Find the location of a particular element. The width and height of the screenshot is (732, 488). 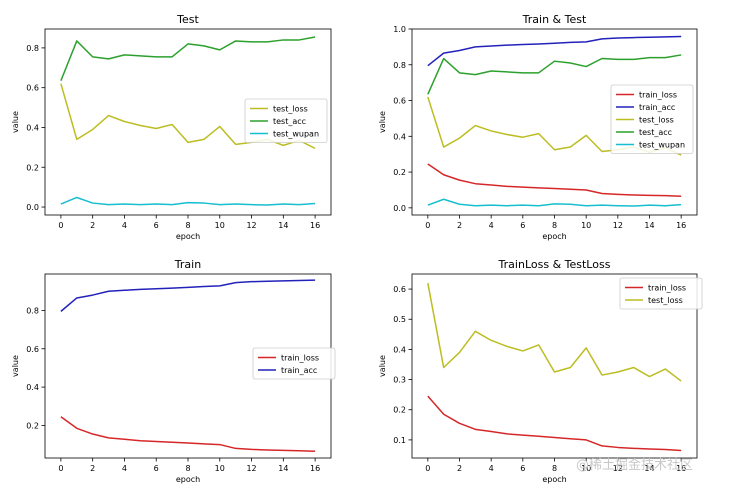

chart-title: Train & Test is located at coordinates (554, 19).